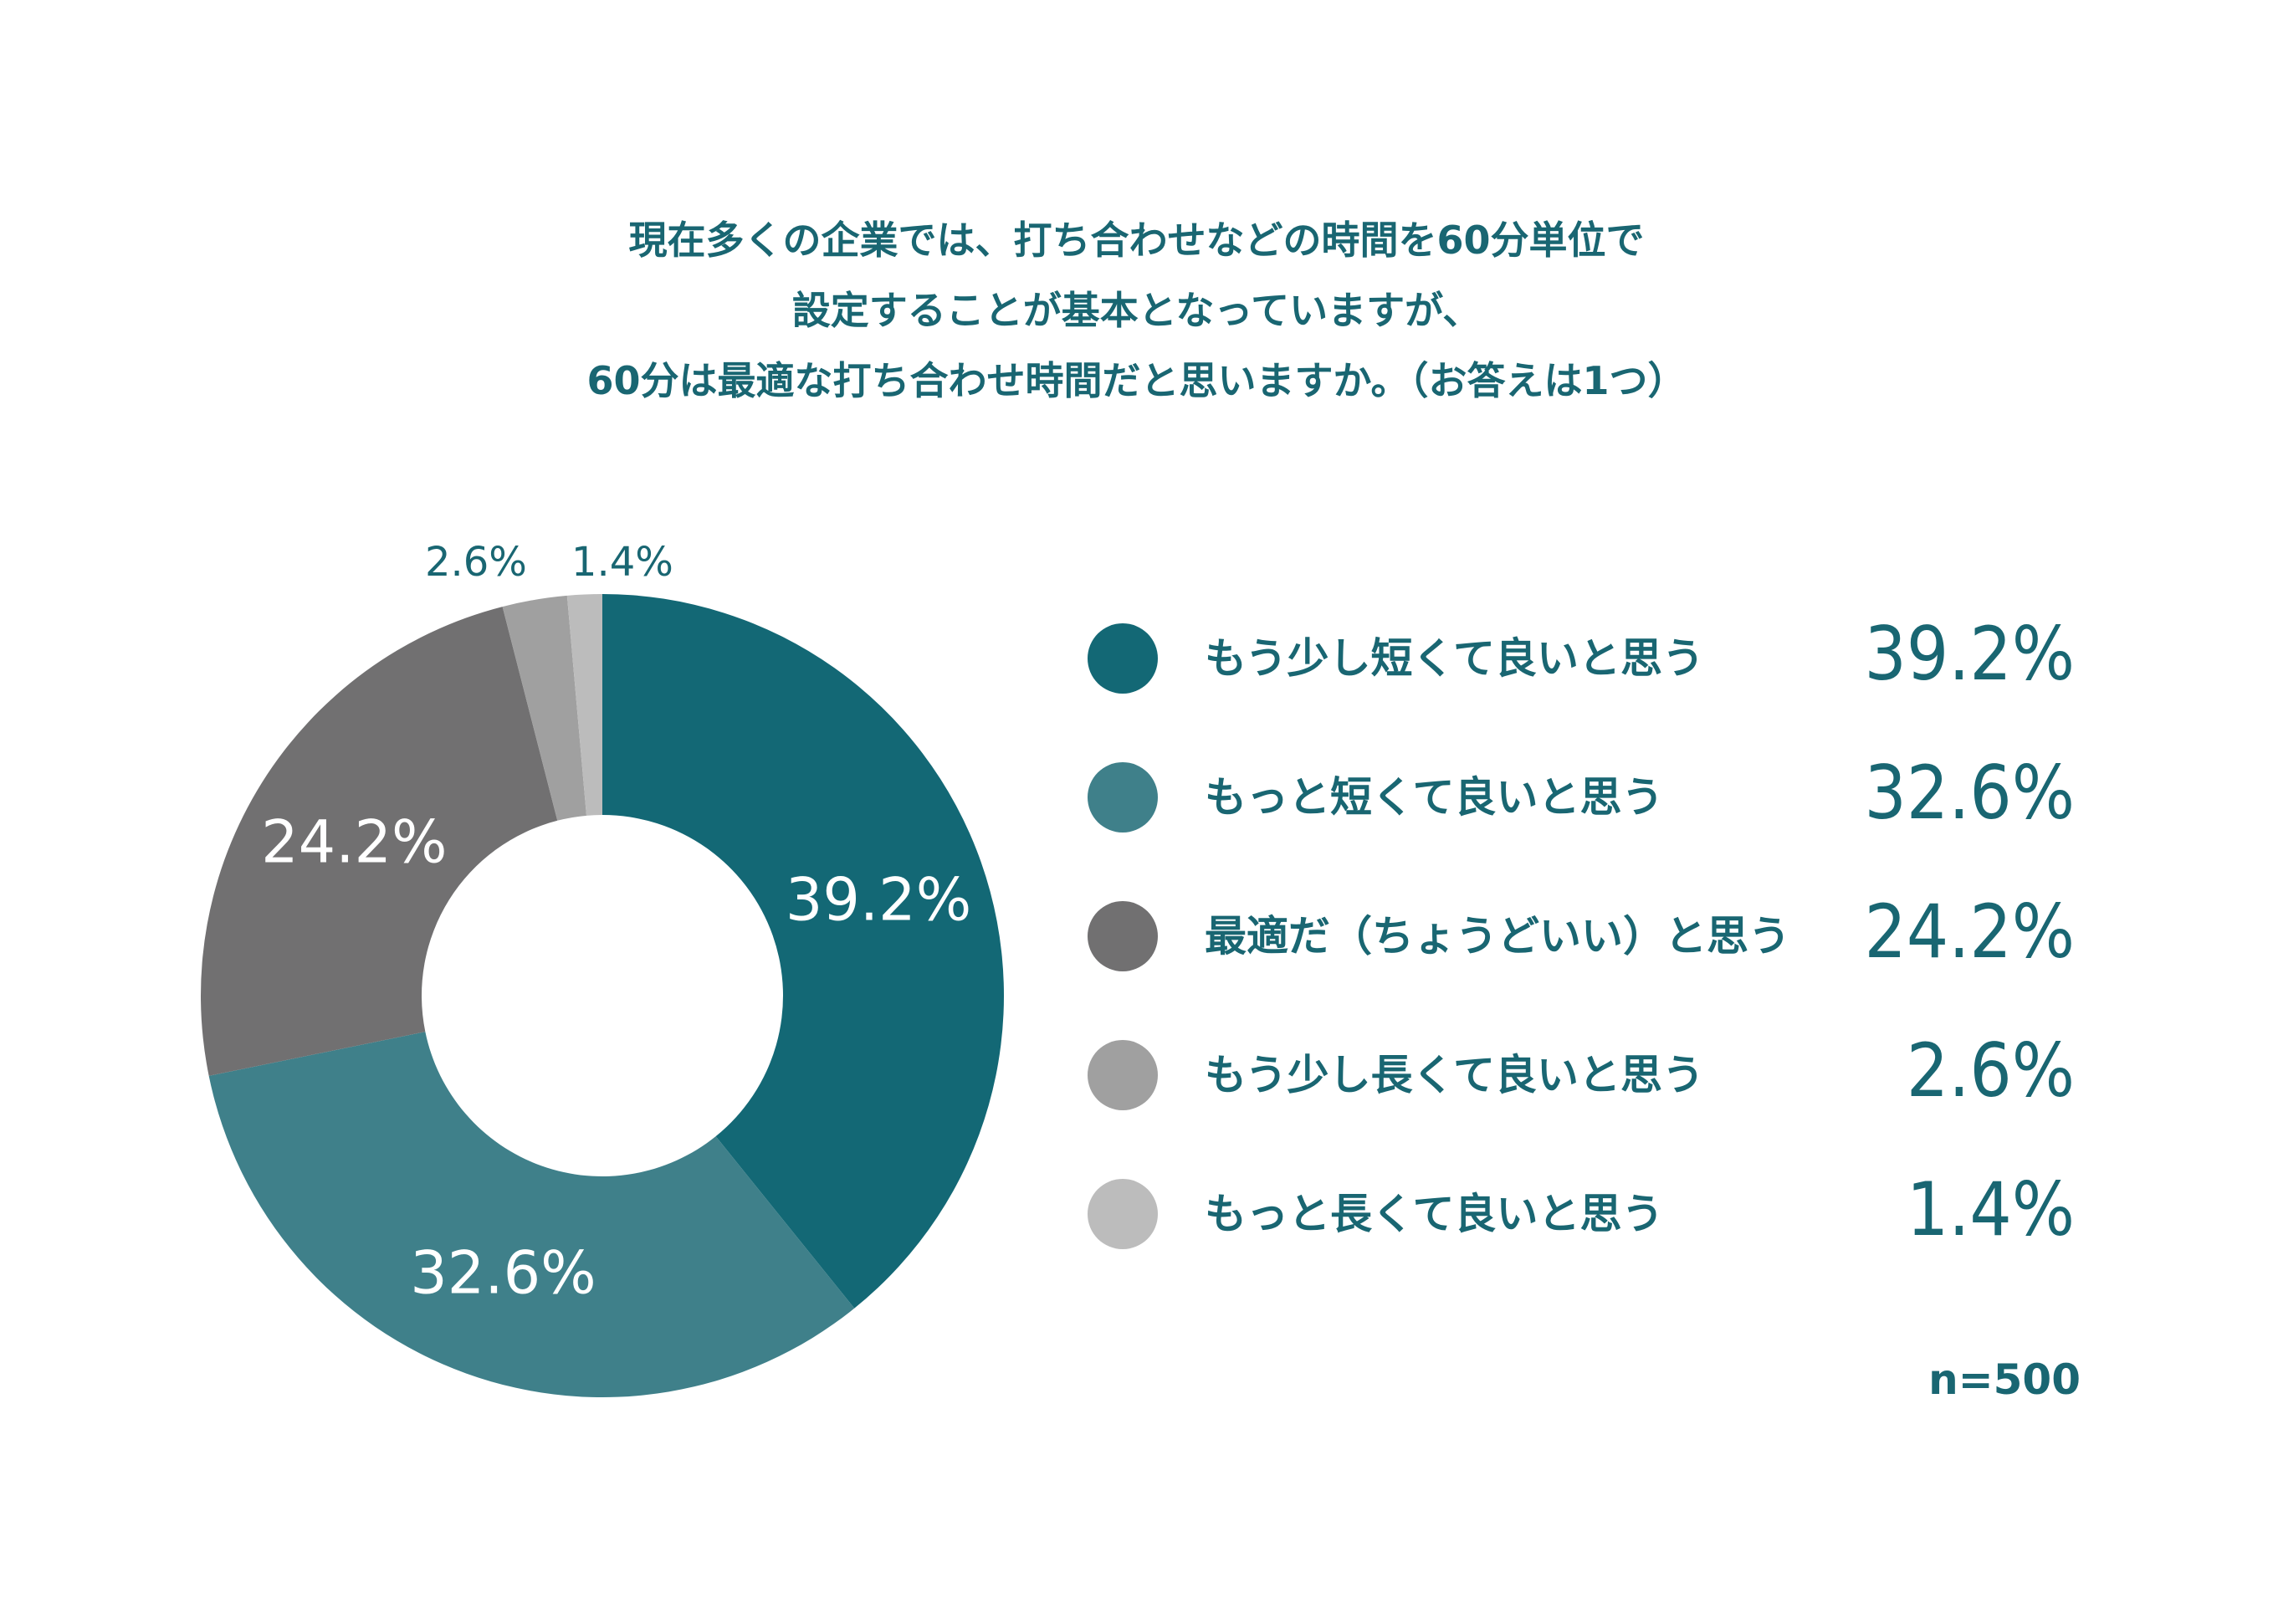 This screenshot has height=1624, width=2273. I want to click on legend-label-4: もう少し長くて良いと思う, so click(1454, 1075).